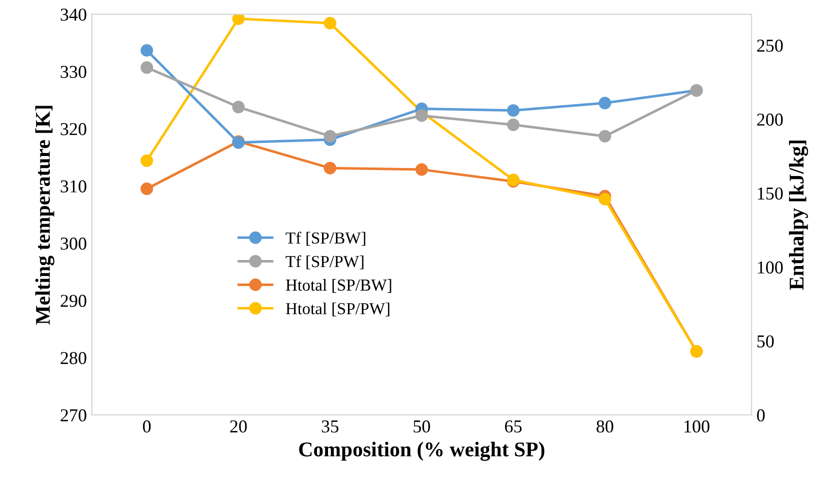  Describe the element at coordinates (73, 72) in the screenshot. I see `y-tick-label: 330` at that location.